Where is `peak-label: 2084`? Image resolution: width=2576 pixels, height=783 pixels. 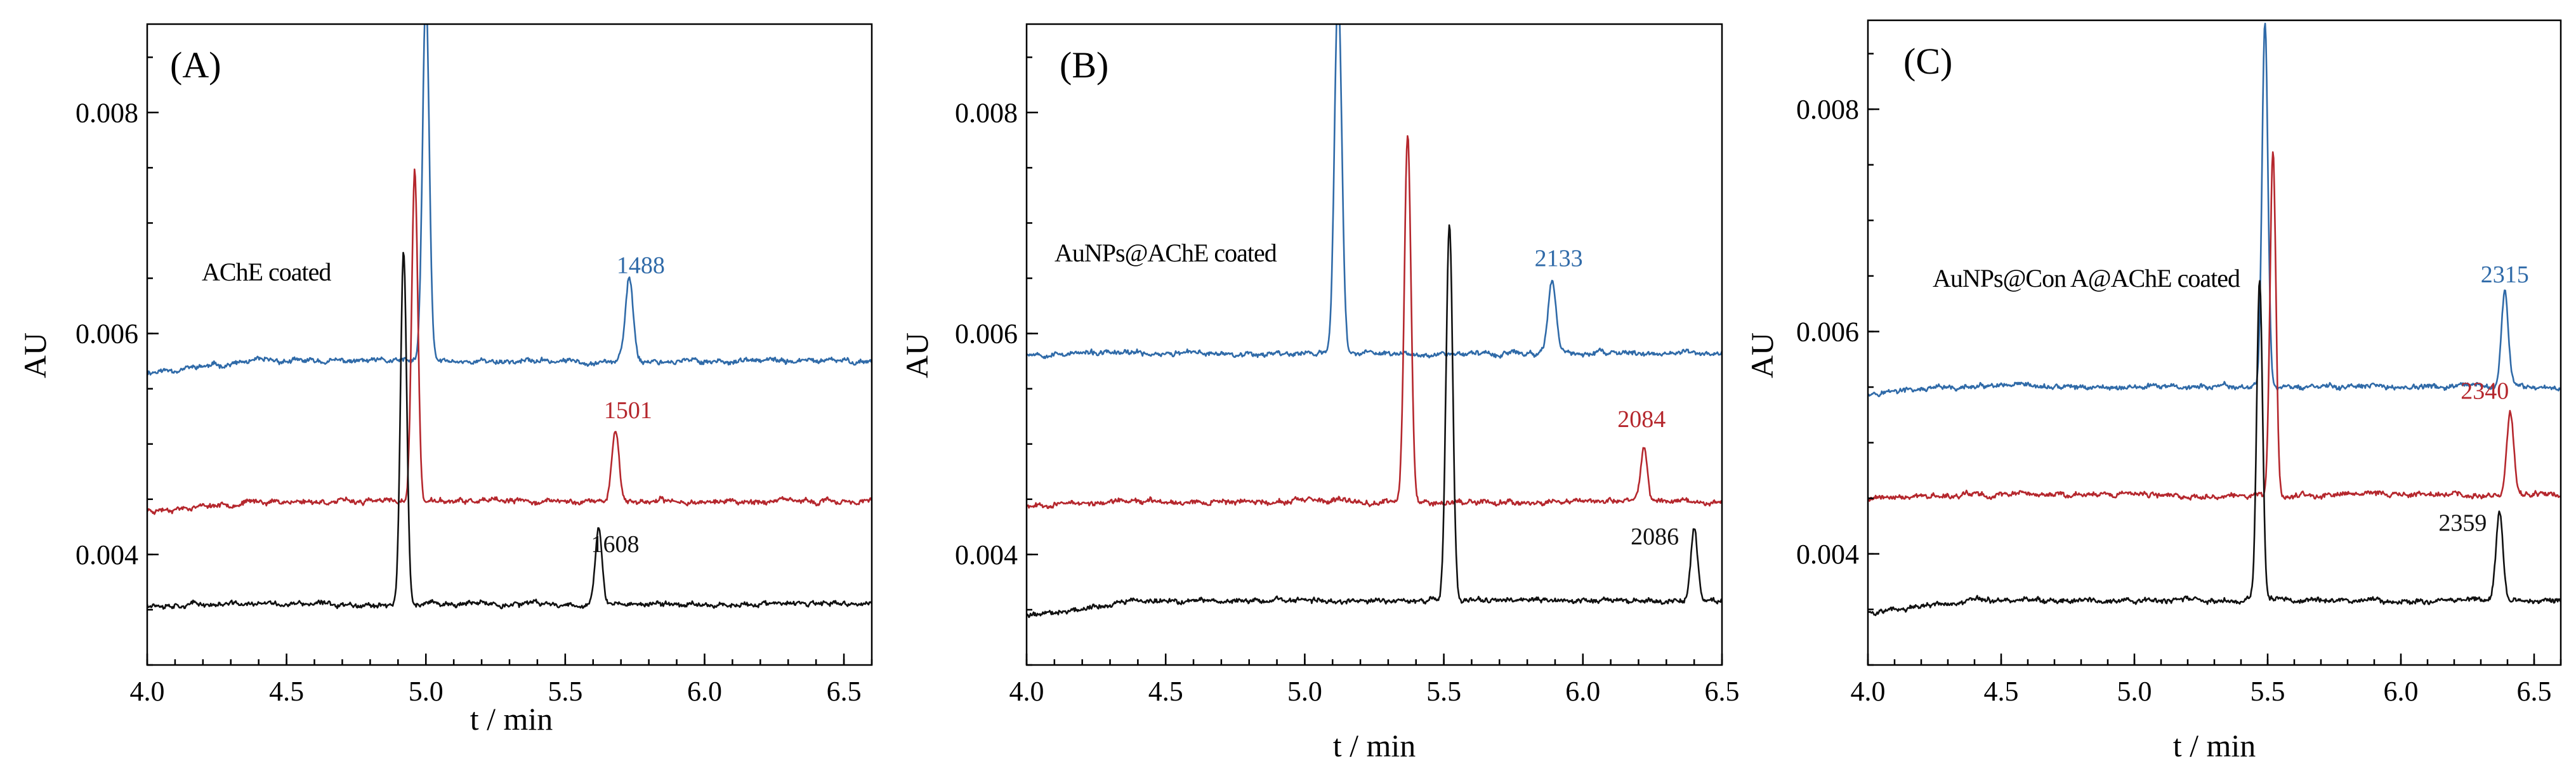
peak-label: 2084 is located at coordinates (1641, 419).